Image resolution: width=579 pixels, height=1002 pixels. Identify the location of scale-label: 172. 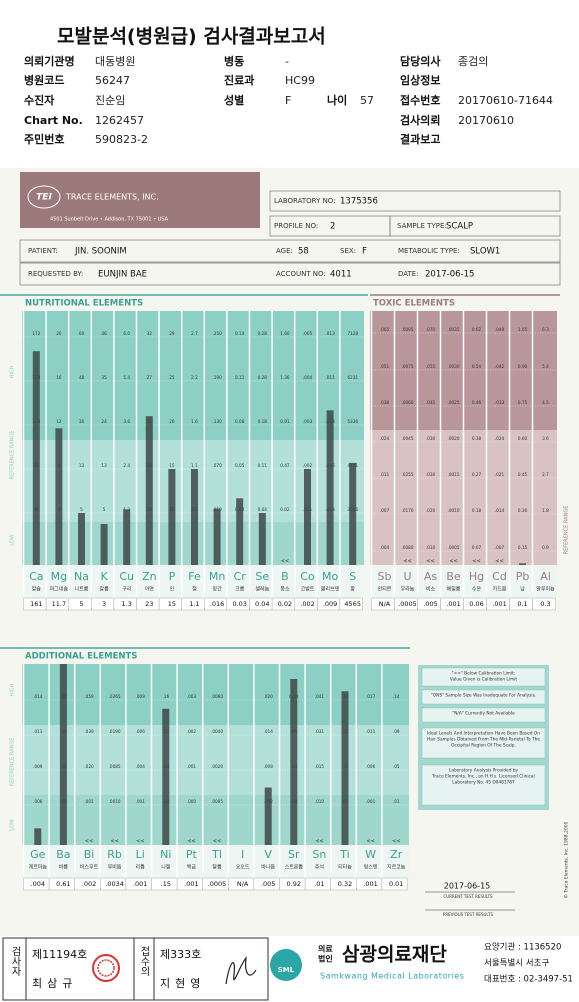
(36, 333).